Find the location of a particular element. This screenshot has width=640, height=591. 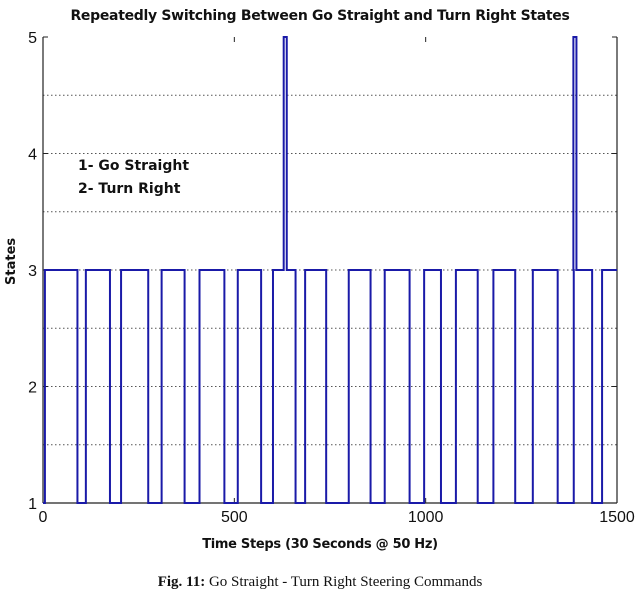

x-tick-label: 1000 is located at coordinates (426, 517).